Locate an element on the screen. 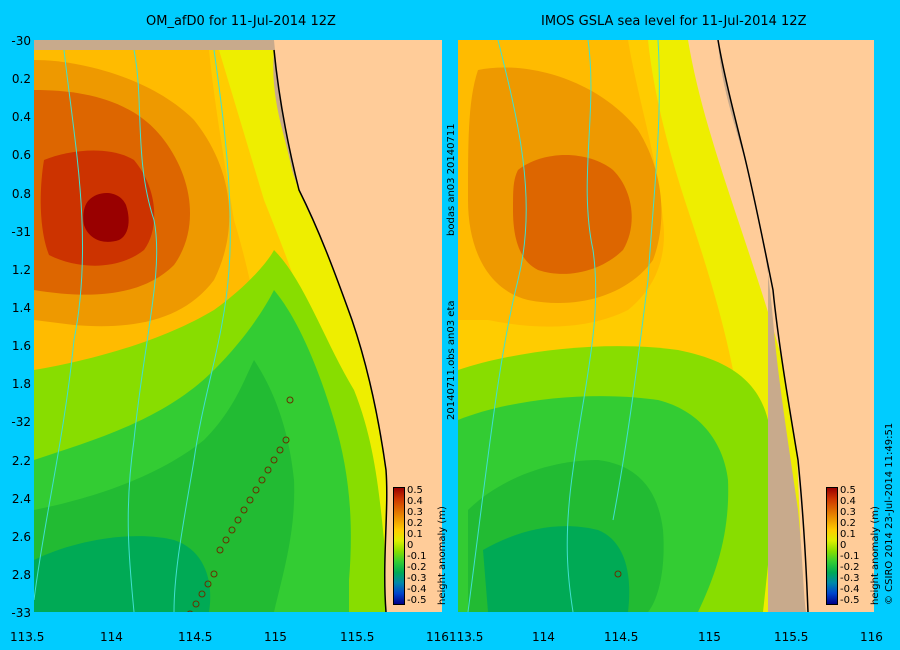 The image size is (900, 650). obs-run-label: 20140711.obs an03 eta is located at coordinates (451, 360).